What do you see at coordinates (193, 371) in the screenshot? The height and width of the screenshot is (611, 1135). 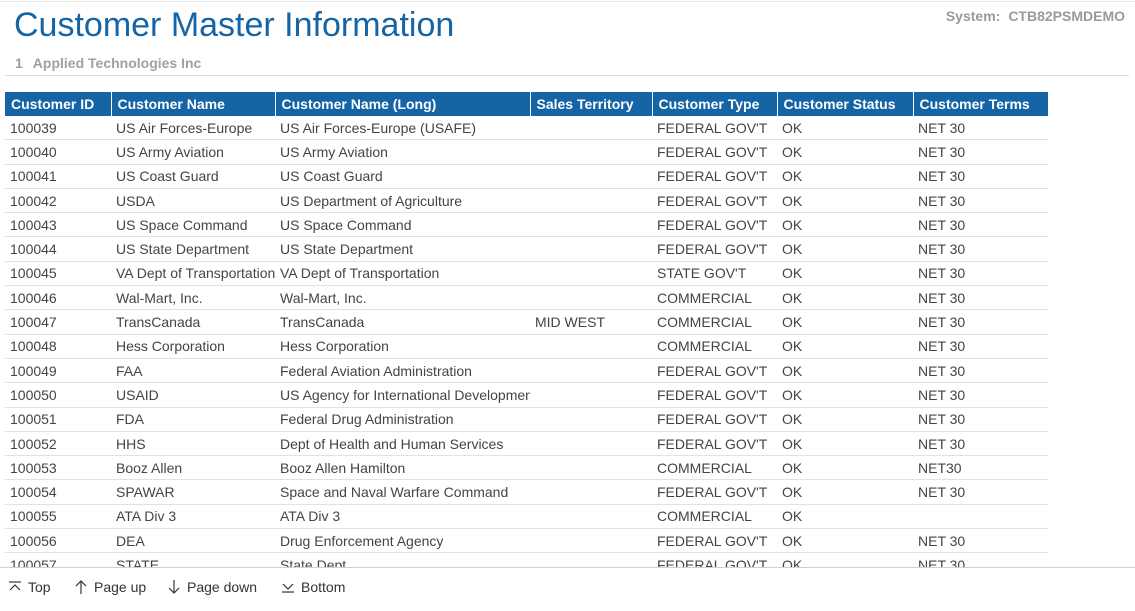 I see `table-cell: FAA` at bounding box center [193, 371].